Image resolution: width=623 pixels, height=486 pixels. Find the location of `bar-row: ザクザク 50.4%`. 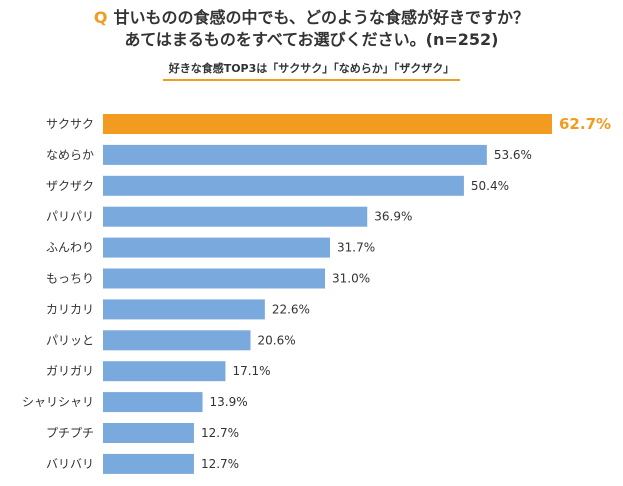

bar-row: ザクザク 50.4% is located at coordinates (277, 185).